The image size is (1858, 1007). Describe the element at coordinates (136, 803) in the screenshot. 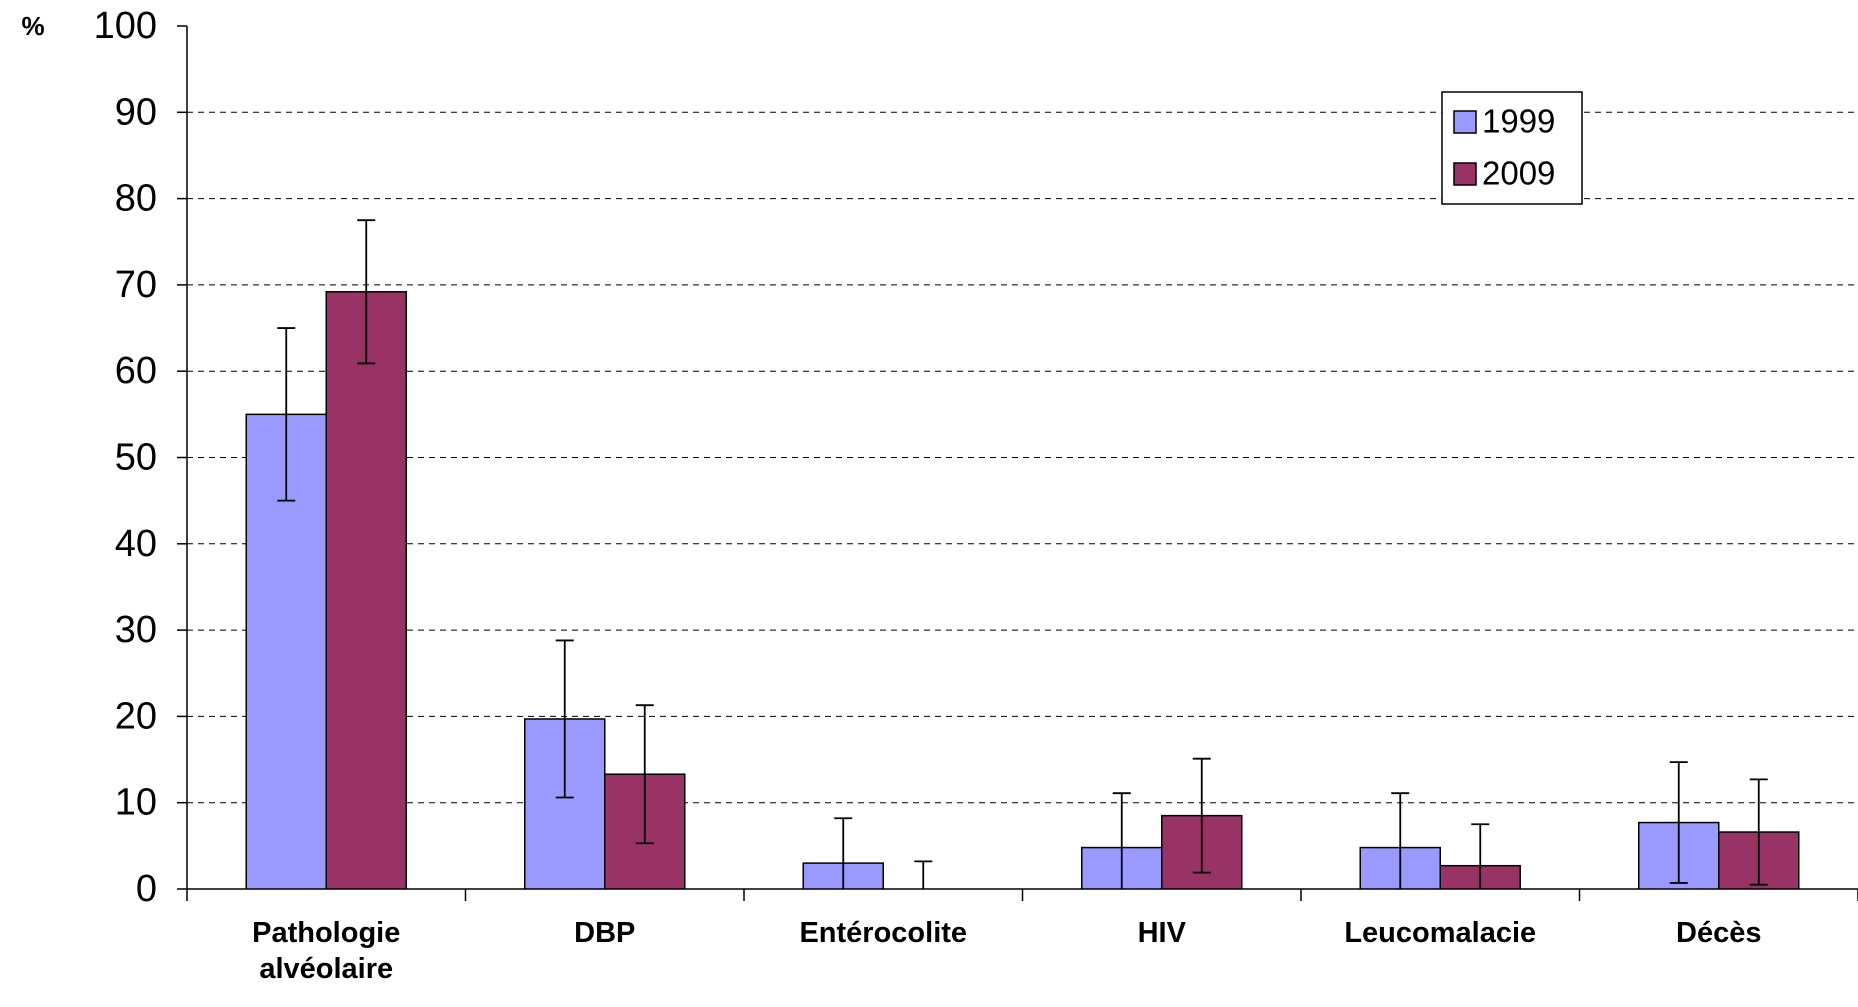

I see `y-tick-label: 10` at that location.